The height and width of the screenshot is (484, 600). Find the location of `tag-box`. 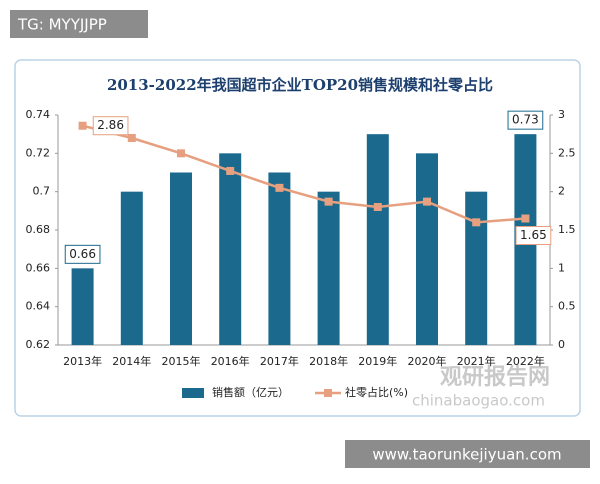

tag-box is located at coordinates (79, 24).